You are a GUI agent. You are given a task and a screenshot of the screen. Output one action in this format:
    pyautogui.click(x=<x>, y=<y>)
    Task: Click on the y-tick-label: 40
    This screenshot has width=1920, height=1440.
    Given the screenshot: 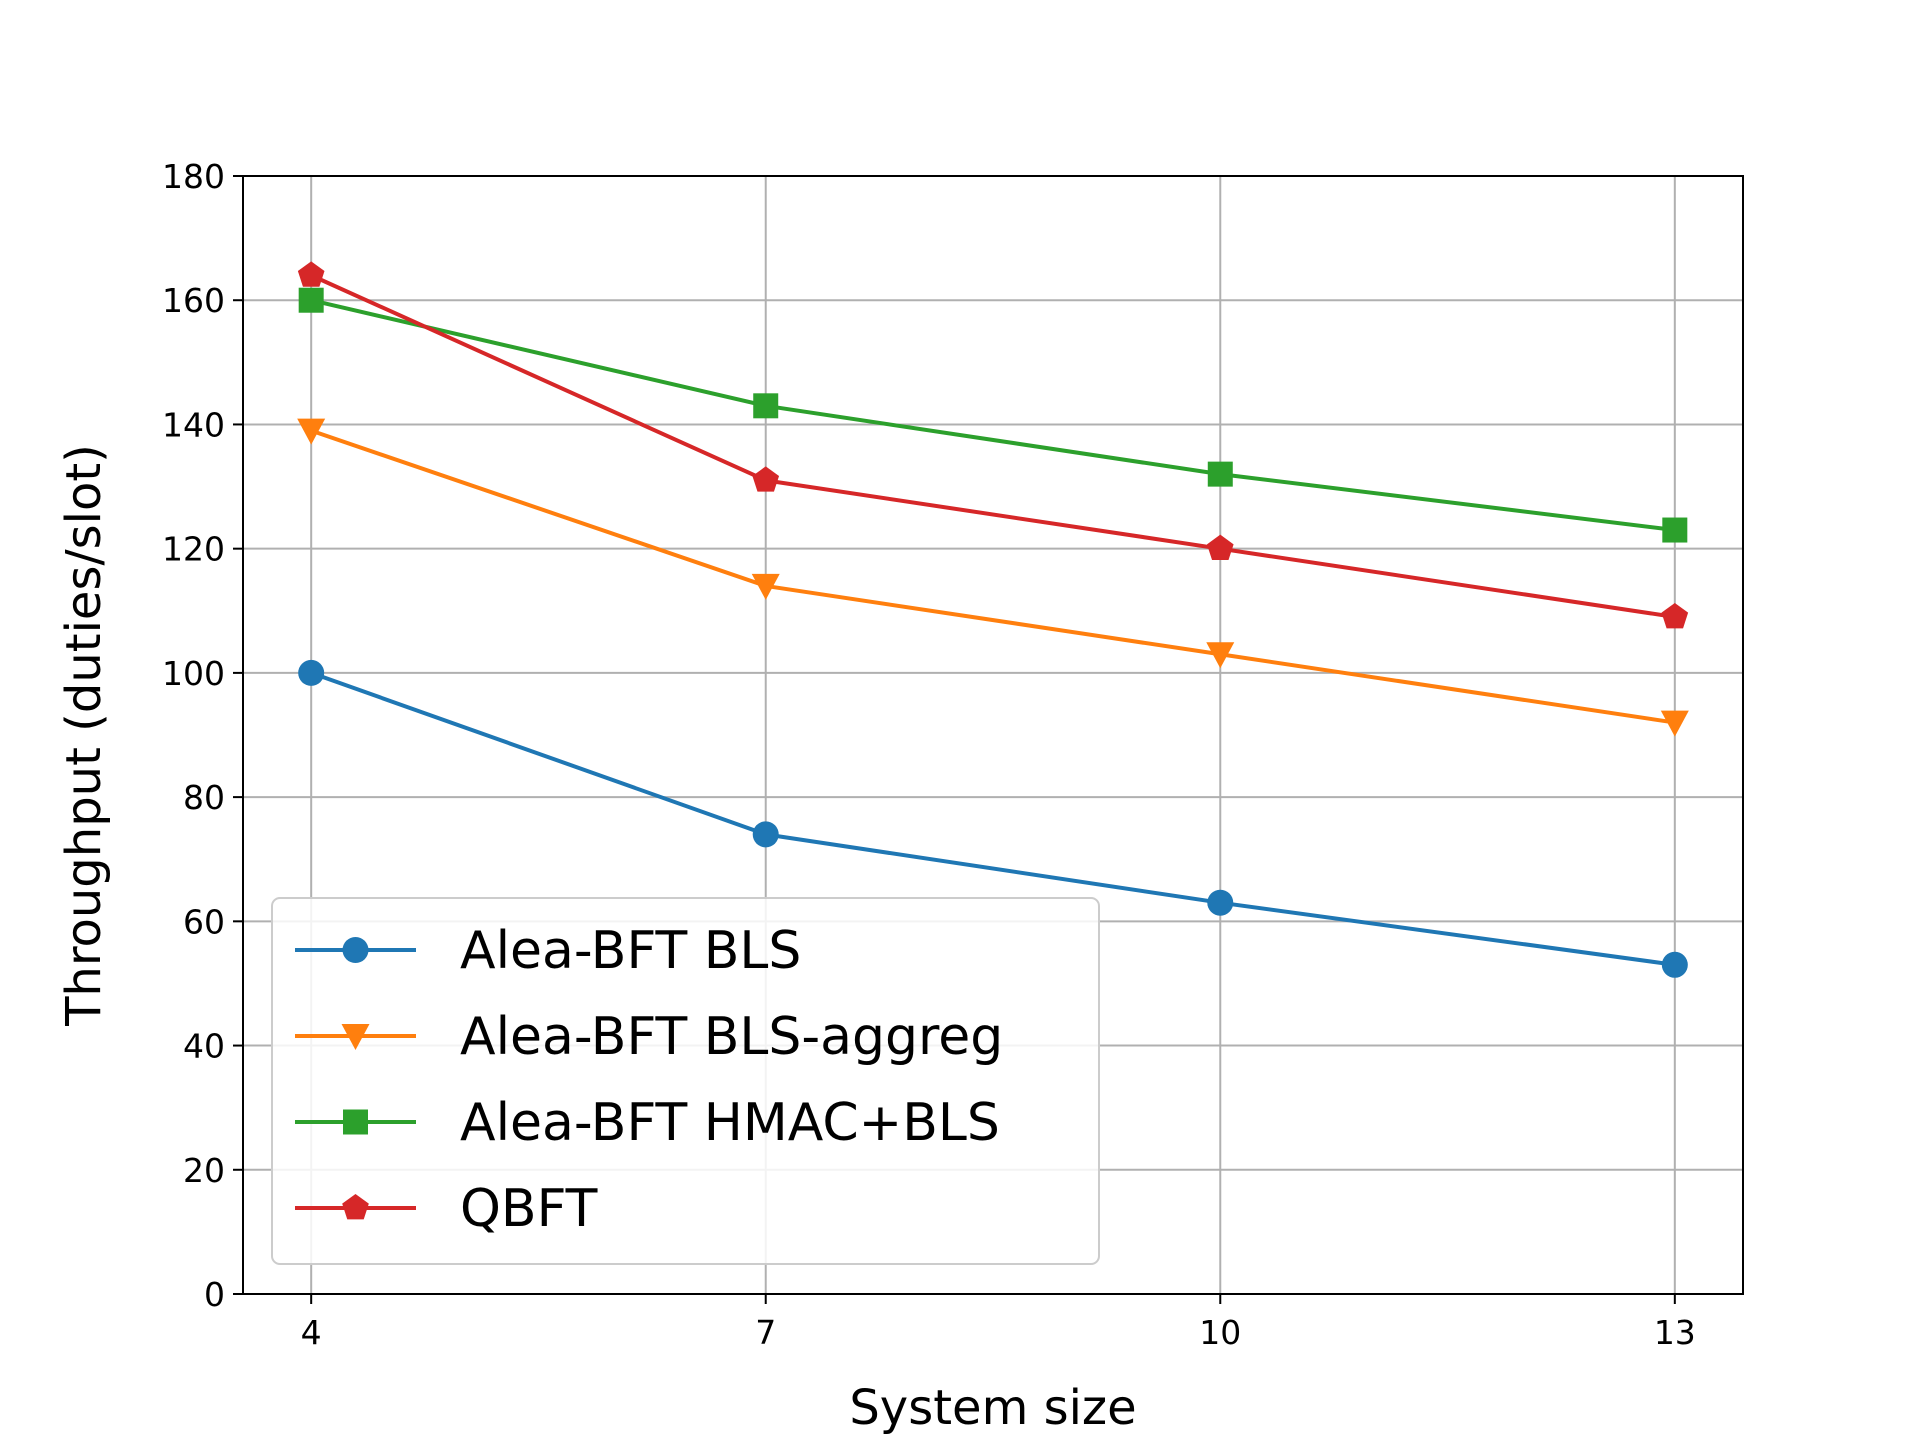 What is the action you would take?
    pyautogui.click(x=204, y=1046)
    